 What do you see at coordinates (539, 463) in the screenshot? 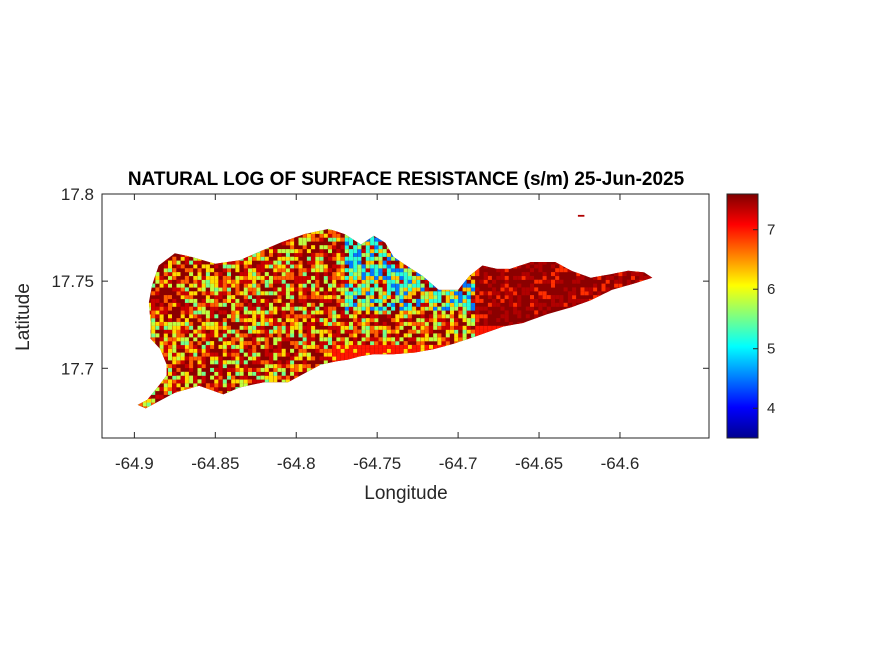
I see `x-tick-label: -64.65` at bounding box center [539, 463].